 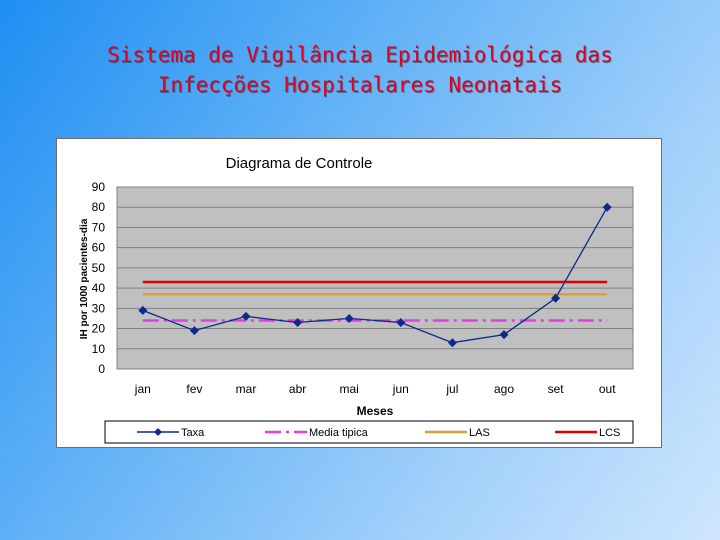 I want to click on y-tick-label: 60, so click(x=99, y=248).